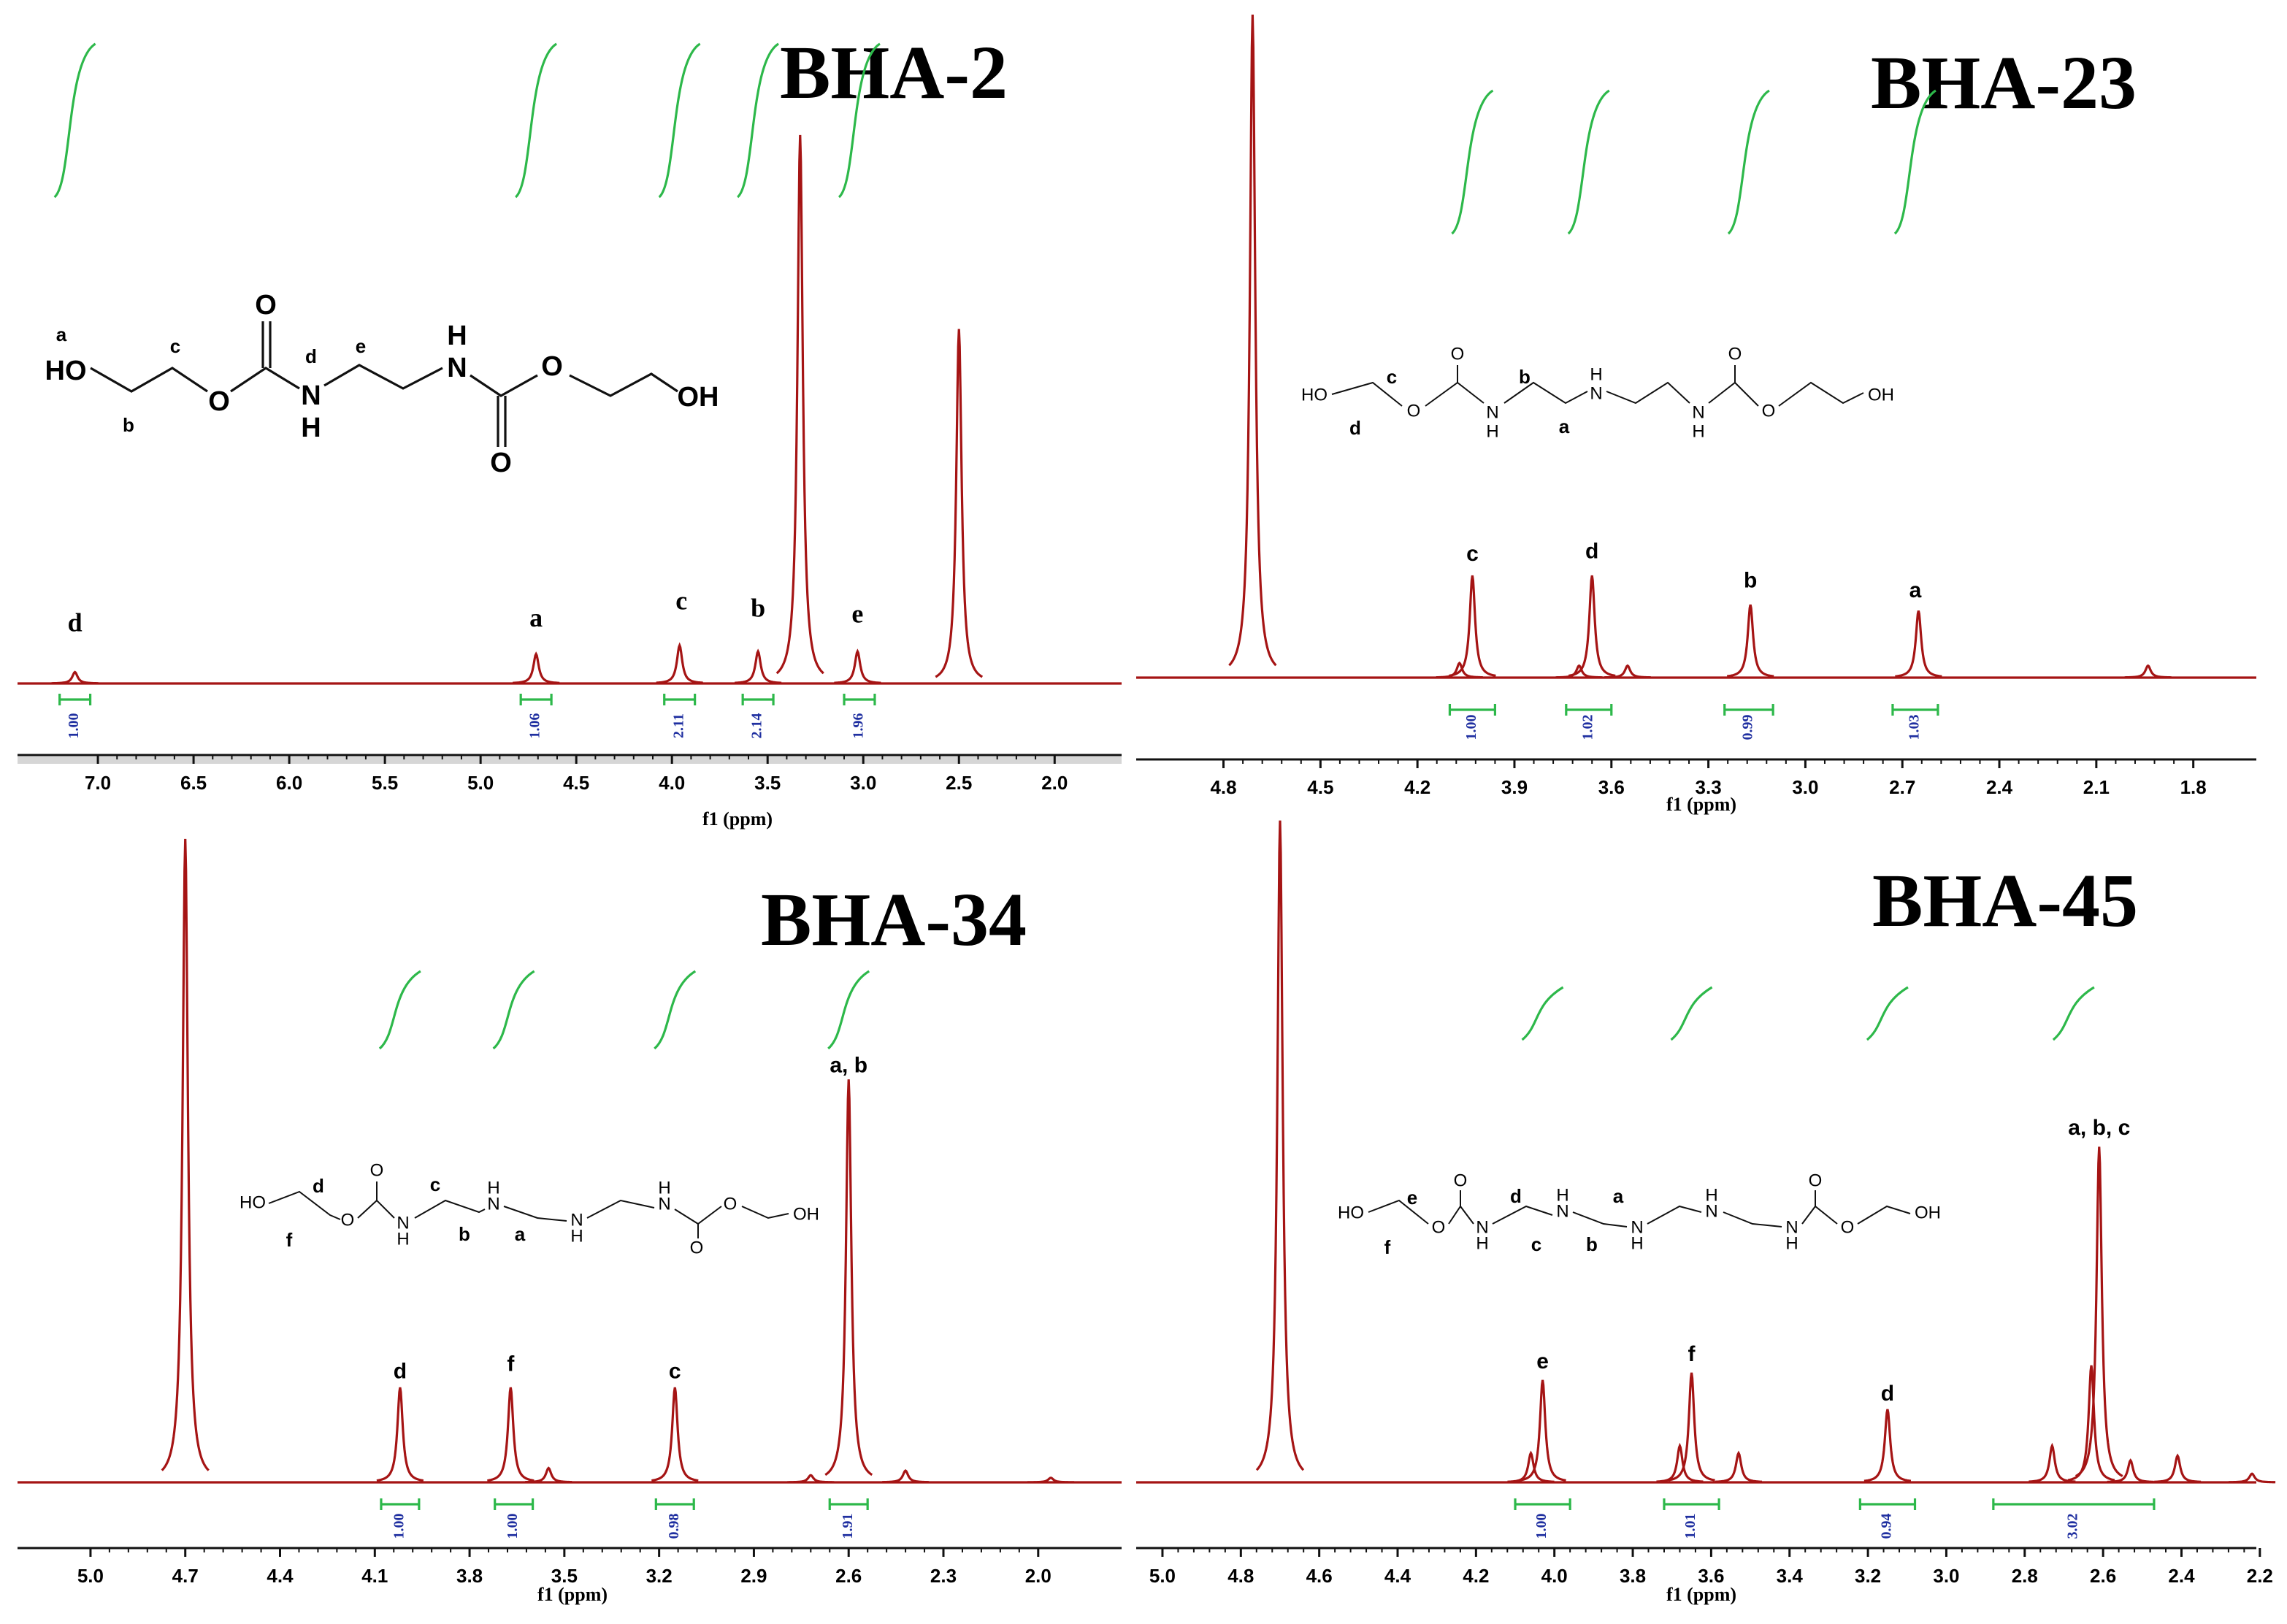 This screenshot has width=2287, height=1624. Describe the element at coordinates (75, 622) in the screenshot. I see `peak-label: d` at that location.